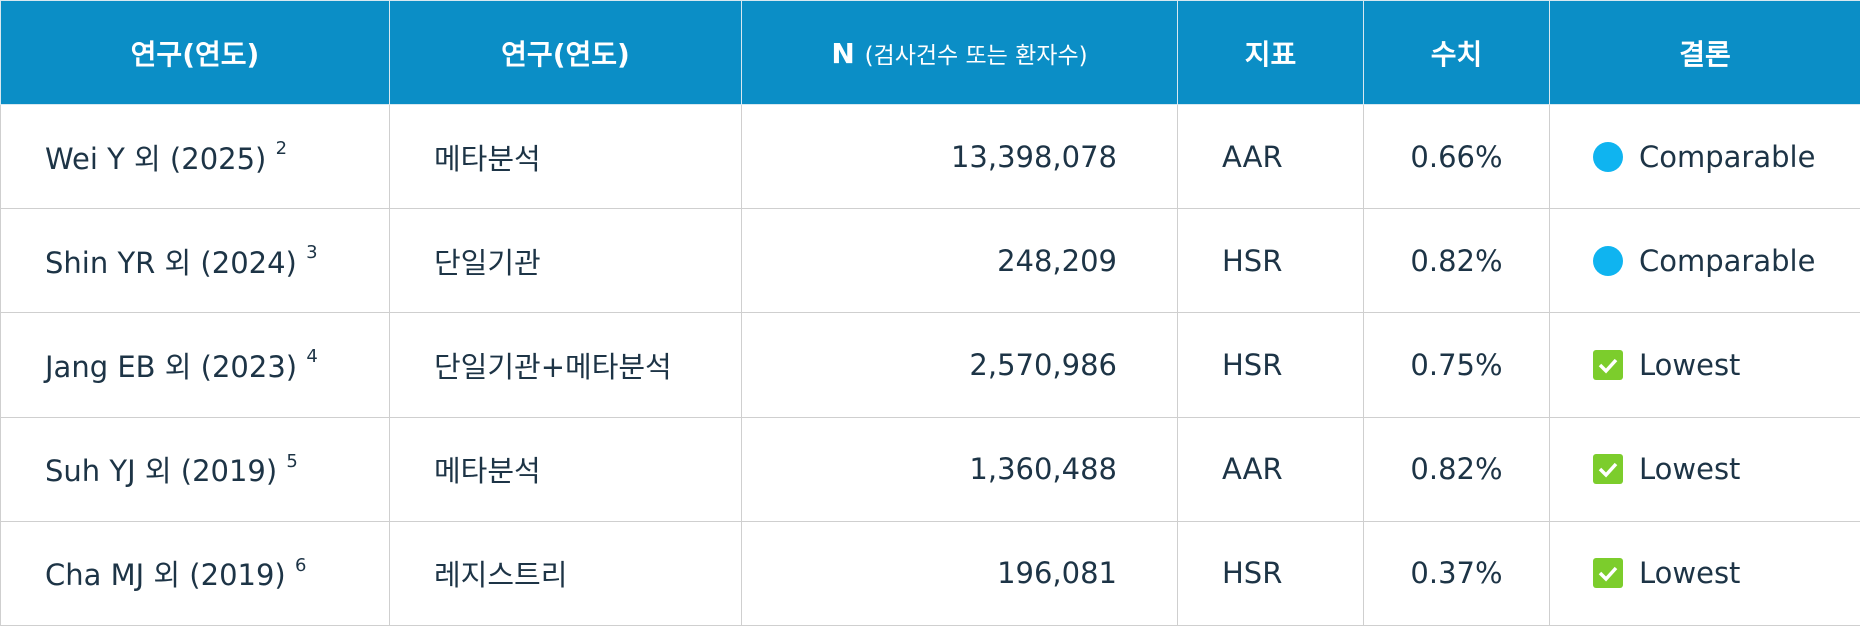  Describe the element at coordinates (976, 55) in the screenshot. I see `header-sub: (검사건수 또는 환자수)` at that location.